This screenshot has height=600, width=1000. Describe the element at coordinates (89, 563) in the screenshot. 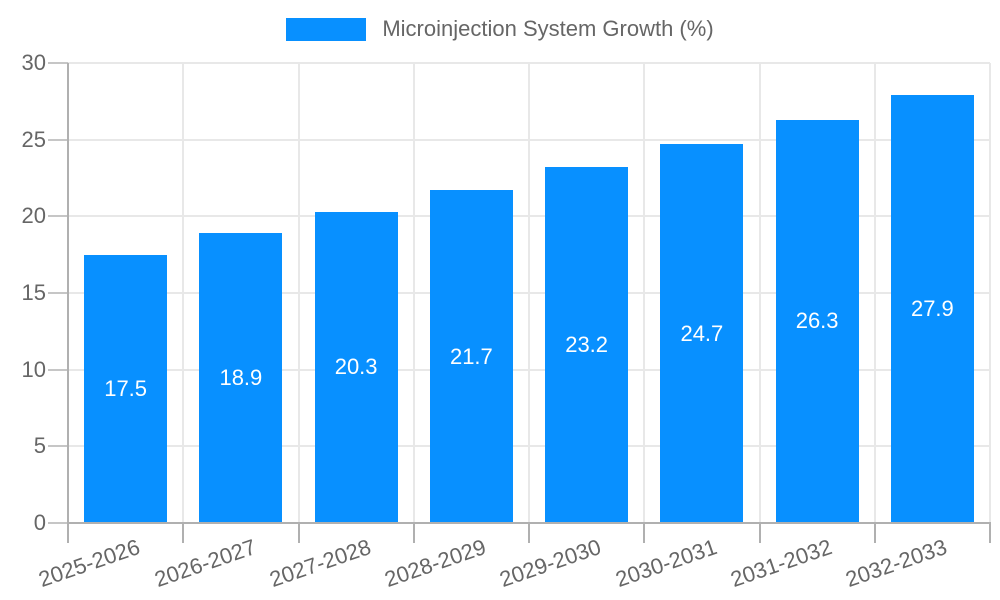

I see `x-tick-label: 2025-2026` at that location.